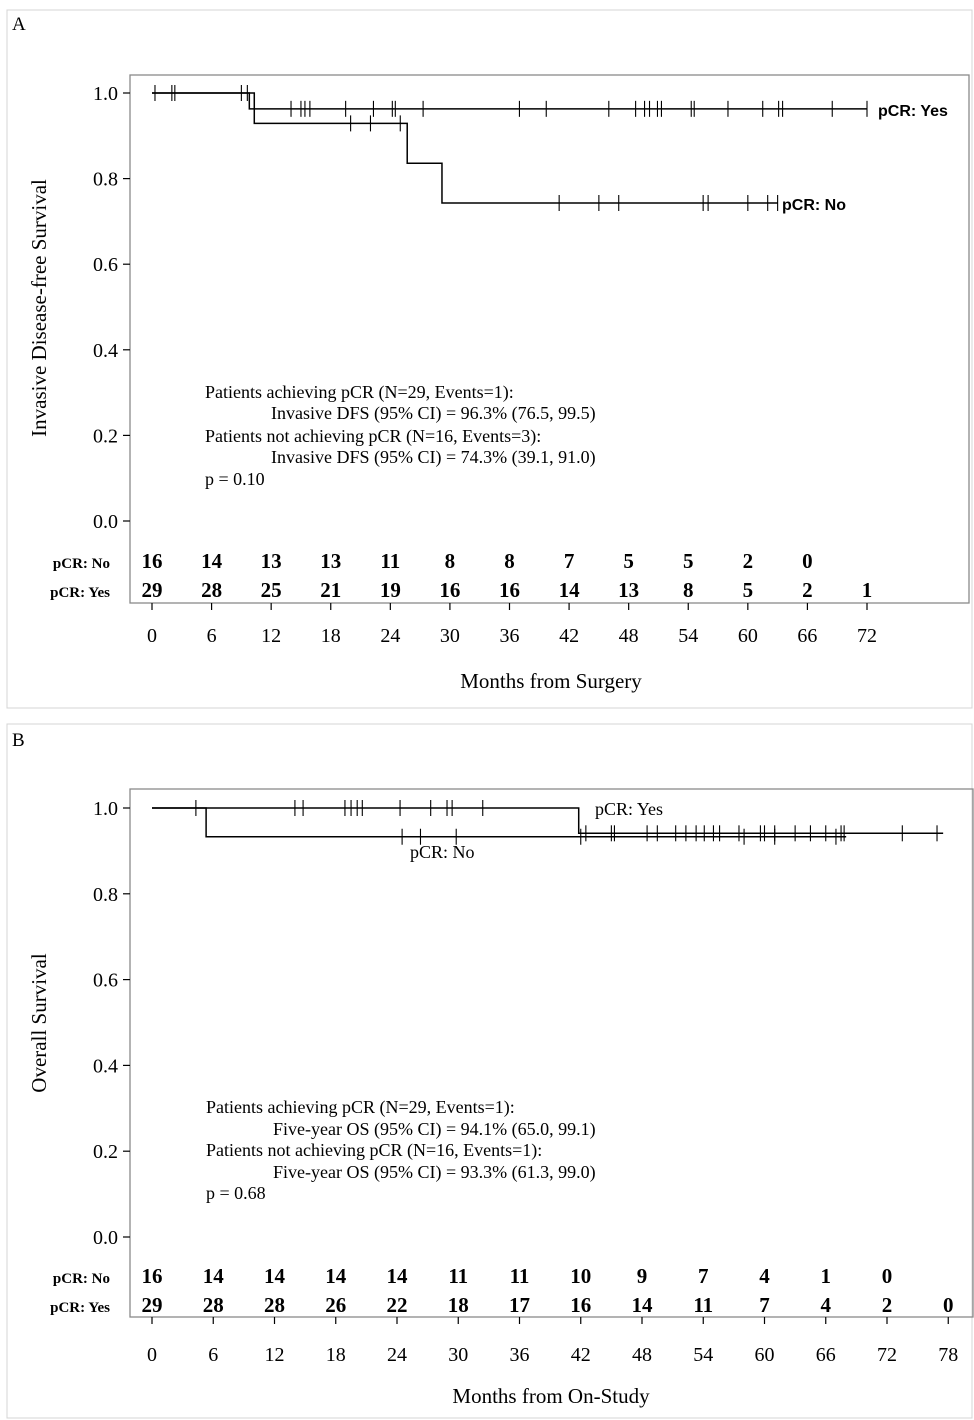 The height and width of the screenshot is (1420, 974). What do you see at coordinates (551, 1396) in the screenshot?
I see `panel-b-x-axis-label: Months from On-Study` at bounding box center [551, 1396].